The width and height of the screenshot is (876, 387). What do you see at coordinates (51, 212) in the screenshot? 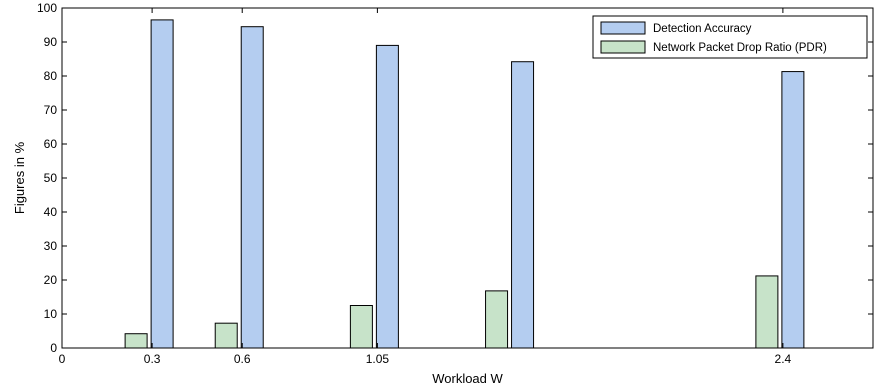
I see `y-tick-label: 40` at bounding box center [51, 212].